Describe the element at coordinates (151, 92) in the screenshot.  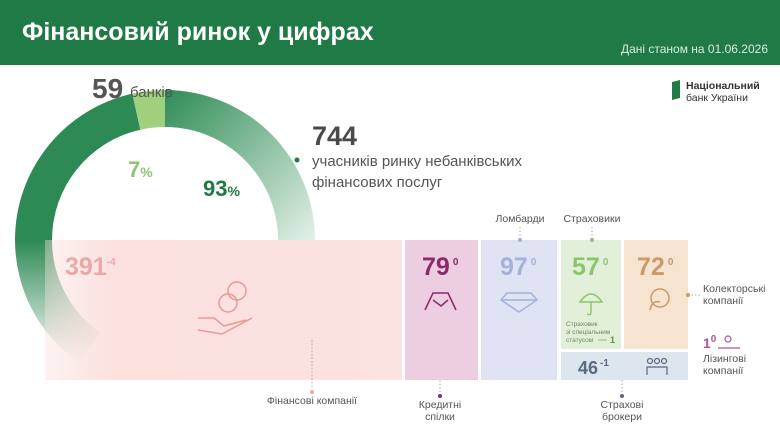
I see `banks-label: банків` at that location.